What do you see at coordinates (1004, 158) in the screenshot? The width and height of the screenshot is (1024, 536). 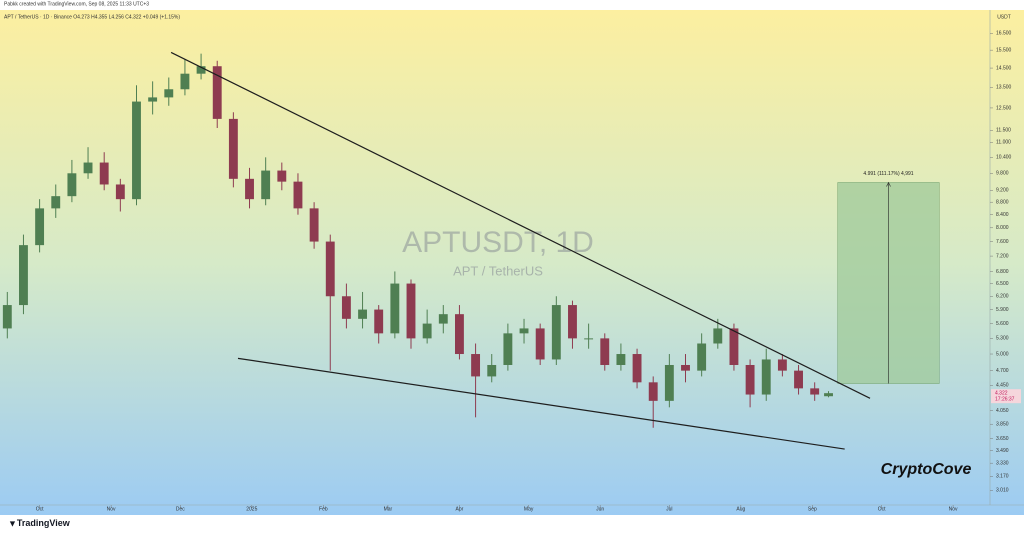 I see `y-tick-label: 10.400` at bounding box center [1004, 158].